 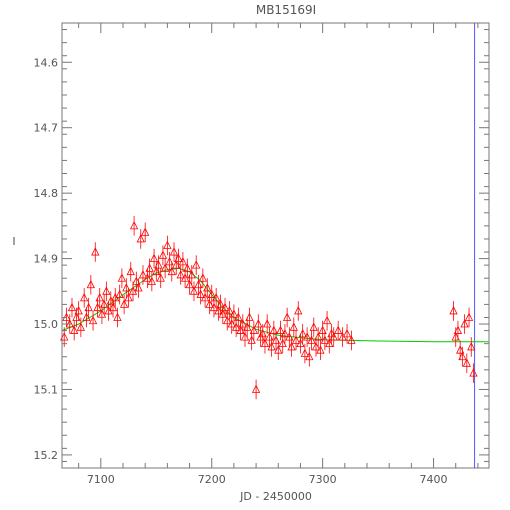 I want to click on y-tick-label: 14.7, so click(x=46, y=128).